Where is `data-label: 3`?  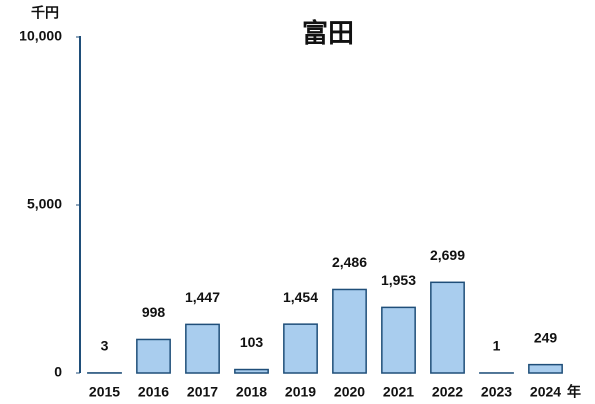
data-label: 3 is located at coordinates (105, 346).